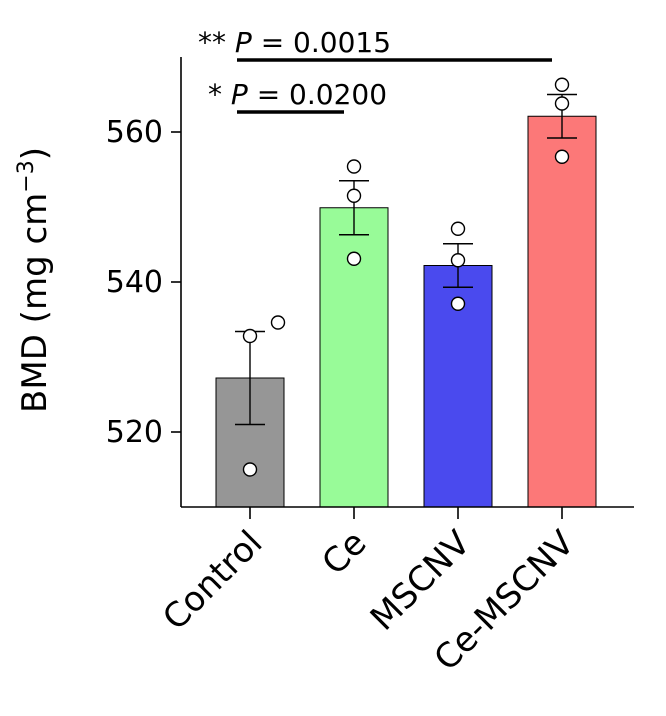 This screenshot has width=666, height=716. Describe the element at coordinates (219, 94) in the screenshot. I see `significance-stars: *` at that location.